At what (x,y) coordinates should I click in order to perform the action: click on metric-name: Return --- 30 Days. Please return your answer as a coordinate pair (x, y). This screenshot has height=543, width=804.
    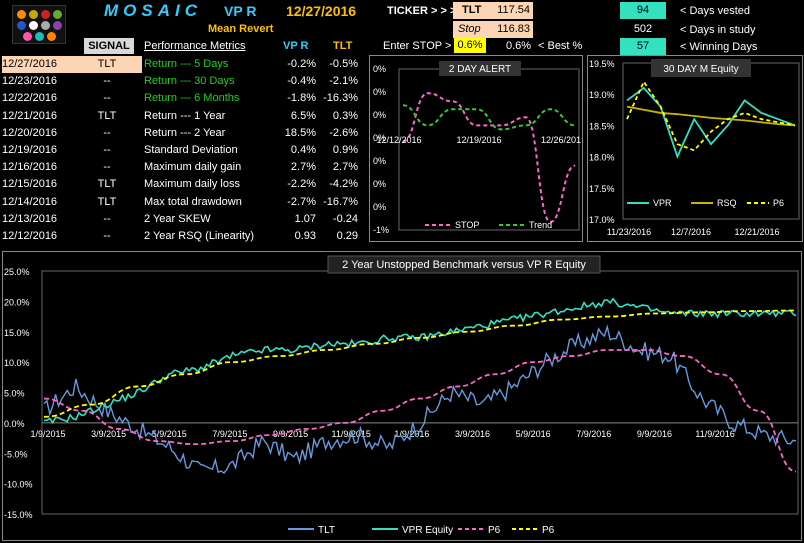
    Looking at the image, I should click on (189, 81).